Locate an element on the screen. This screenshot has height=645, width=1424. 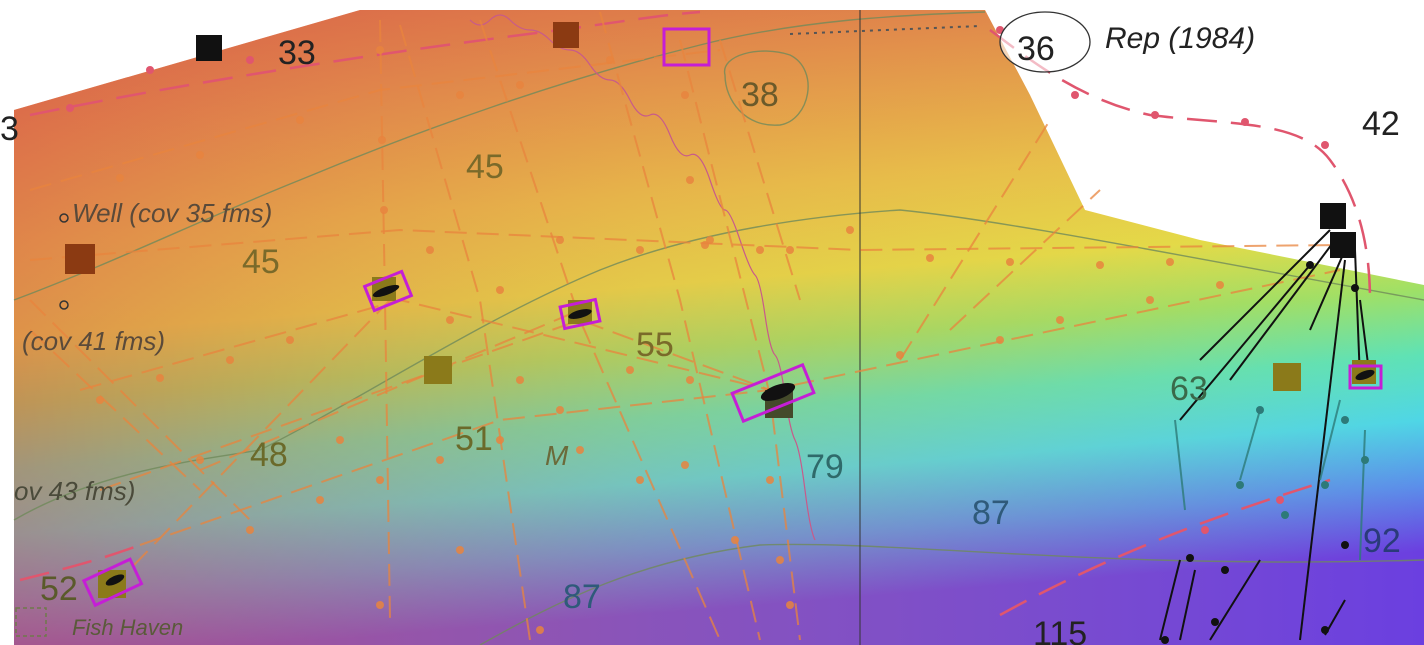
sounding-label: 92 is located at coordinates (1382, 541).